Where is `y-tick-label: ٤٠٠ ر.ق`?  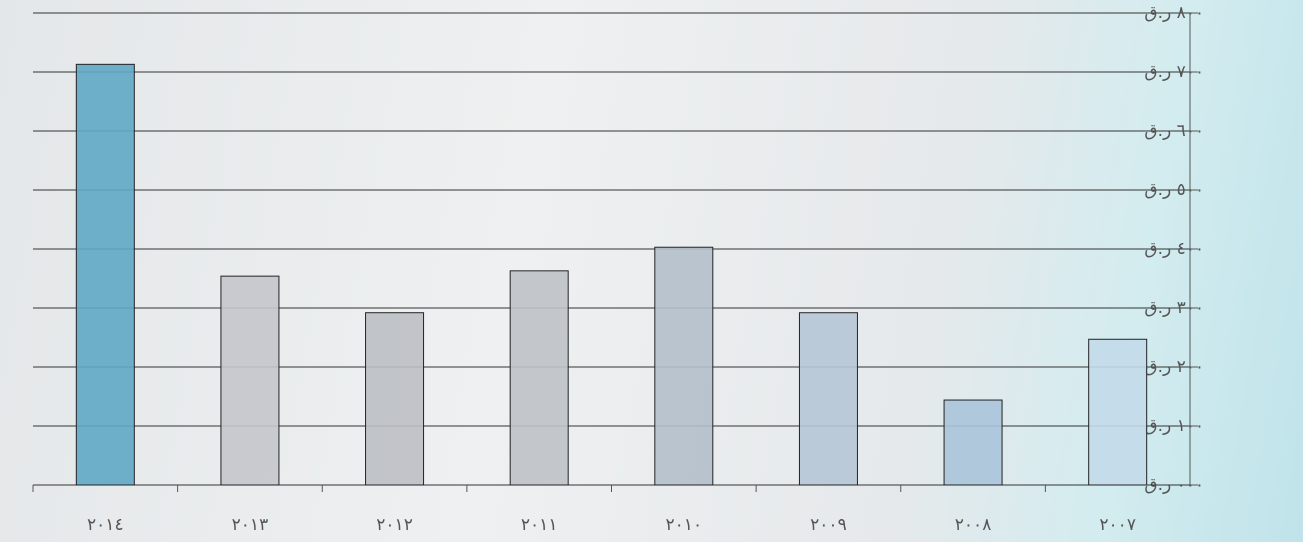 y-tick-label: ٤٠٠ ر.ق is located at coordinates (1174, 249).